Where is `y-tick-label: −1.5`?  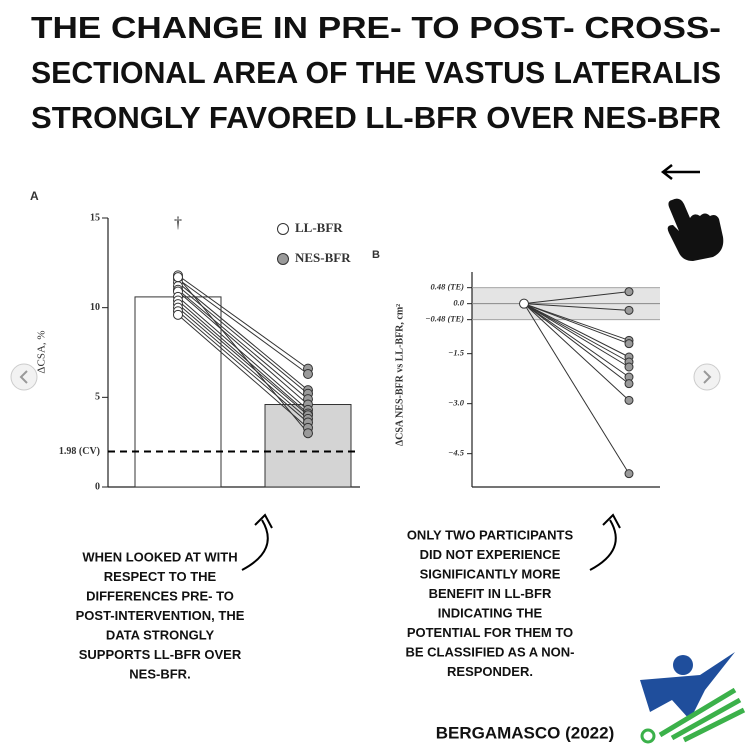
y-tick-label: −1.5 is located at coordinates (456, 353).